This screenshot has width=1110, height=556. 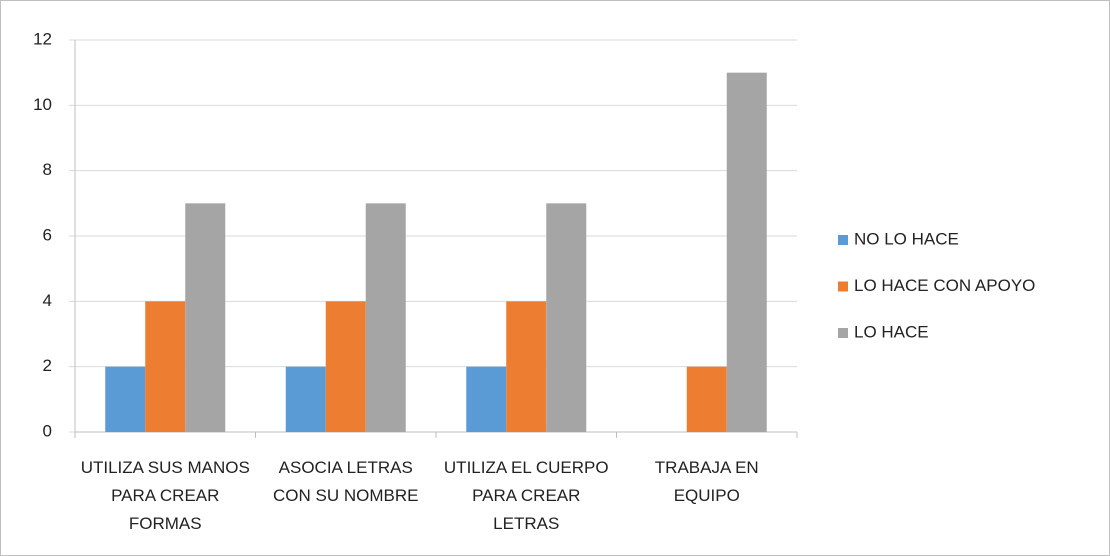 What do you see at coordinates (47, 300) in the screenshot?
I see `y-tick-label: 4` at bounding box center [47, 300].